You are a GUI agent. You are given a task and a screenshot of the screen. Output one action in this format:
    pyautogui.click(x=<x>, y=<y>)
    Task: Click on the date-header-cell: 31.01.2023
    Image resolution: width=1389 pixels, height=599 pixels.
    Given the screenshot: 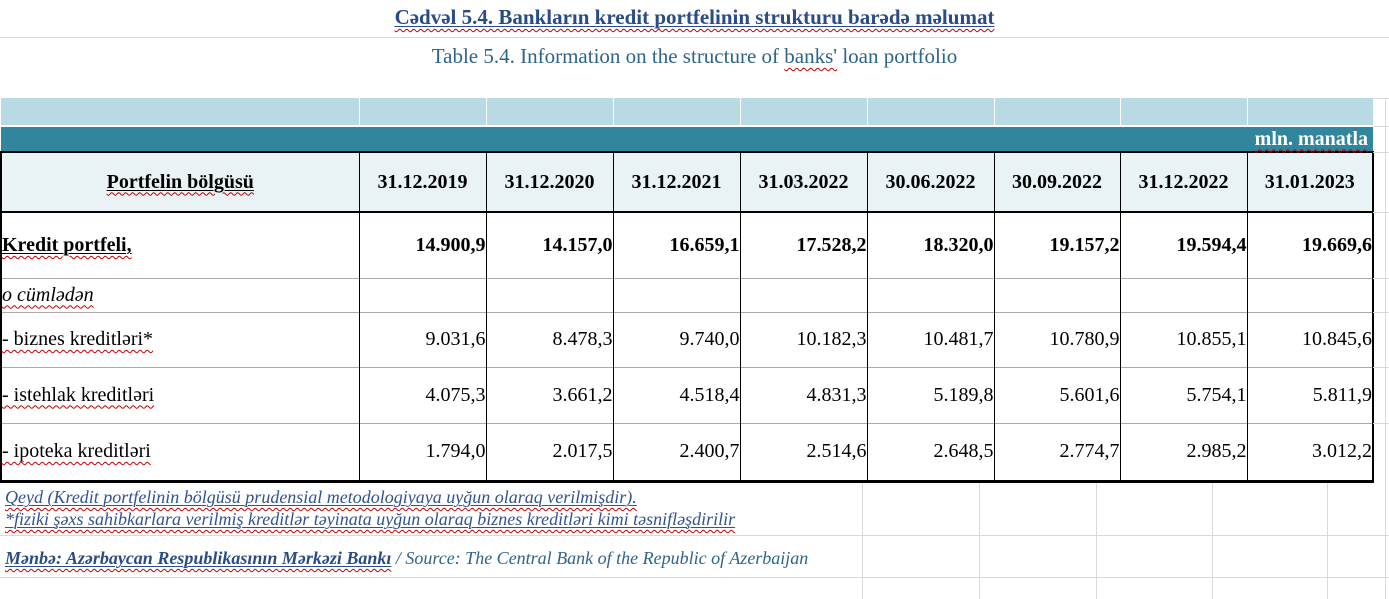 What is the action you would take?
    pyautogui.click(x=1310, y=182)
    